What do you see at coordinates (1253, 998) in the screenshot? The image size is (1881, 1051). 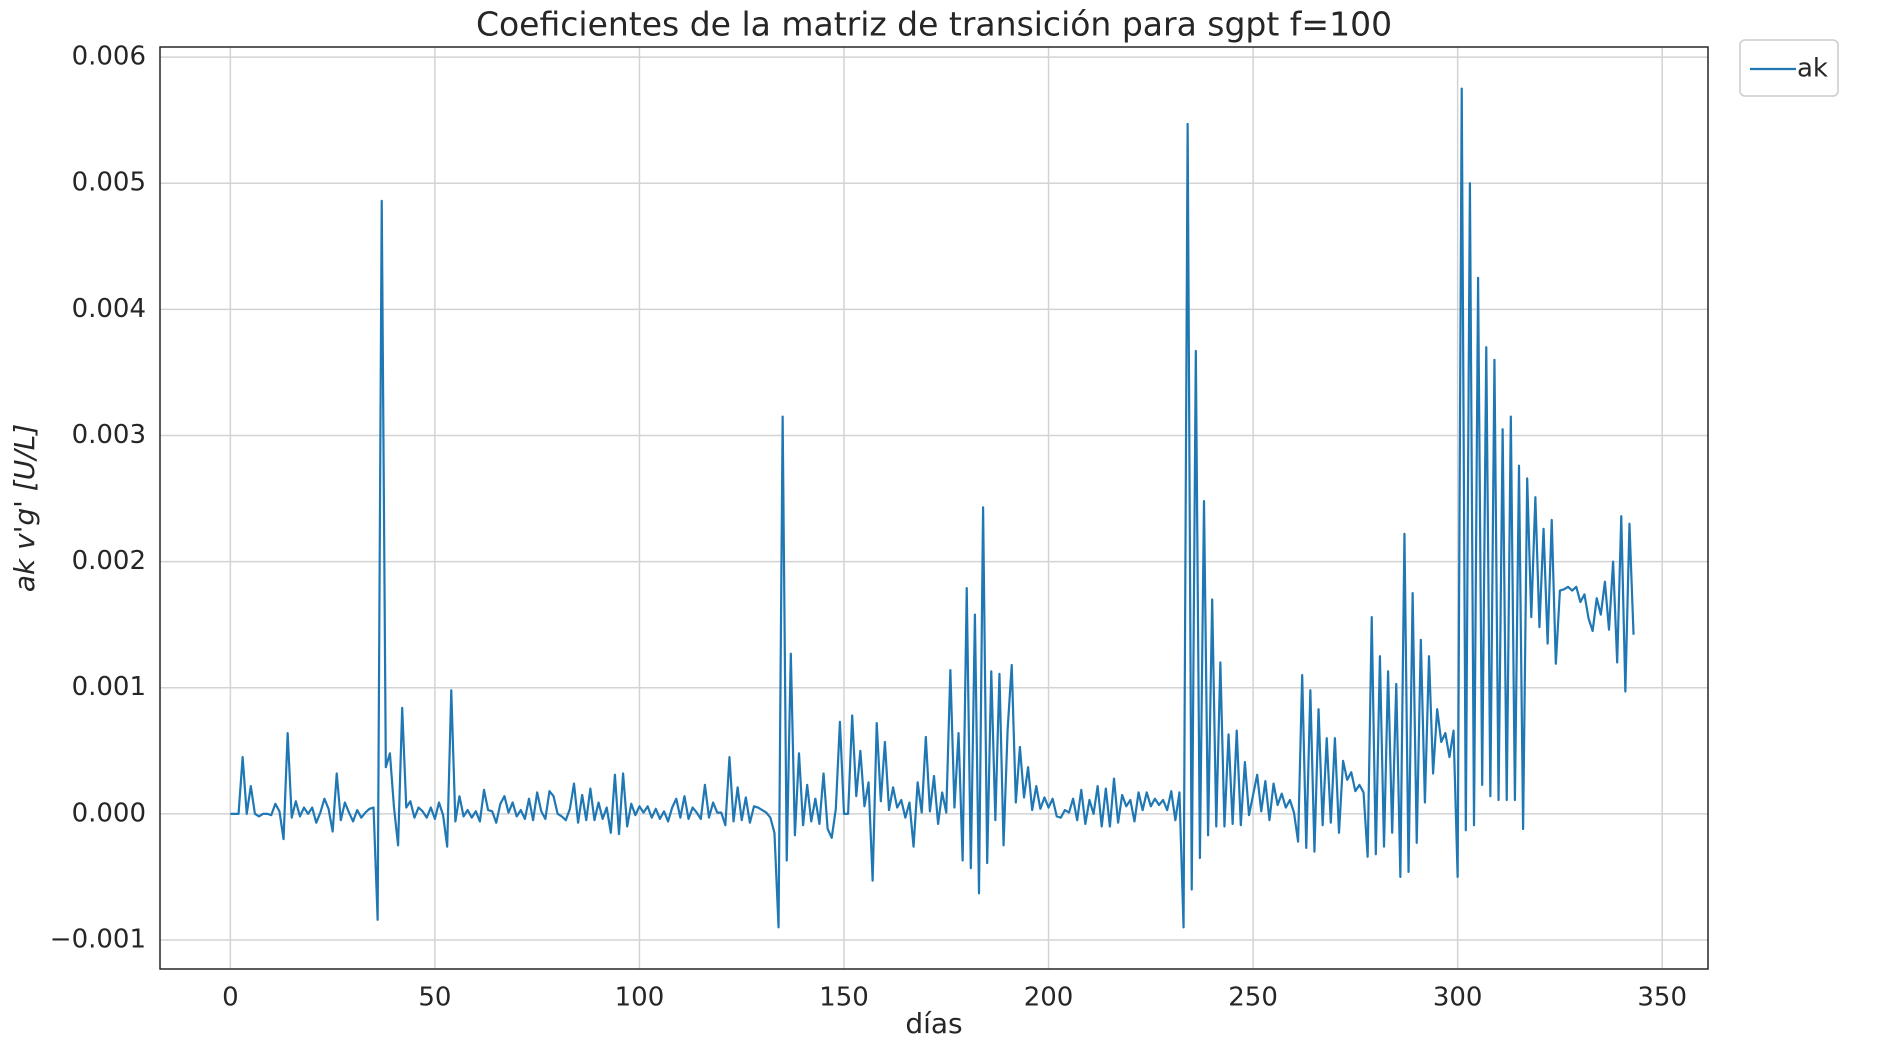 I see `x-tick-label: 250` at bounding box center [1253, 998].